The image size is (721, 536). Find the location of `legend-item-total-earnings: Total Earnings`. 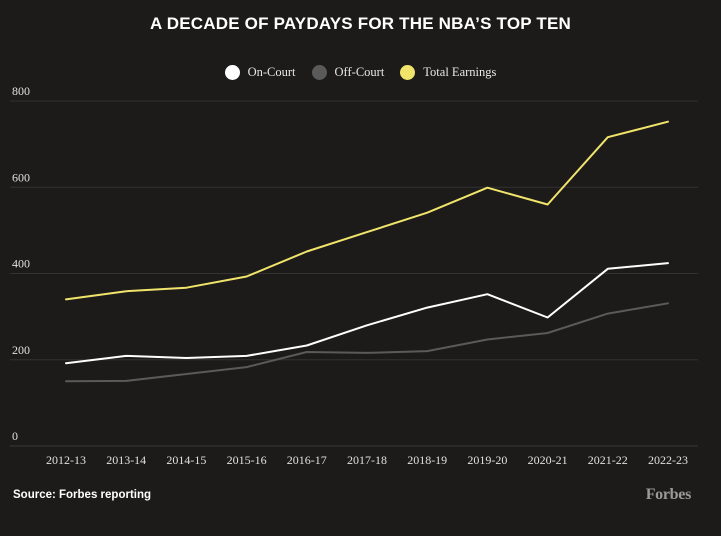

legend-item-total-earnings: Total Earnings is located at coordinates (448, 72).